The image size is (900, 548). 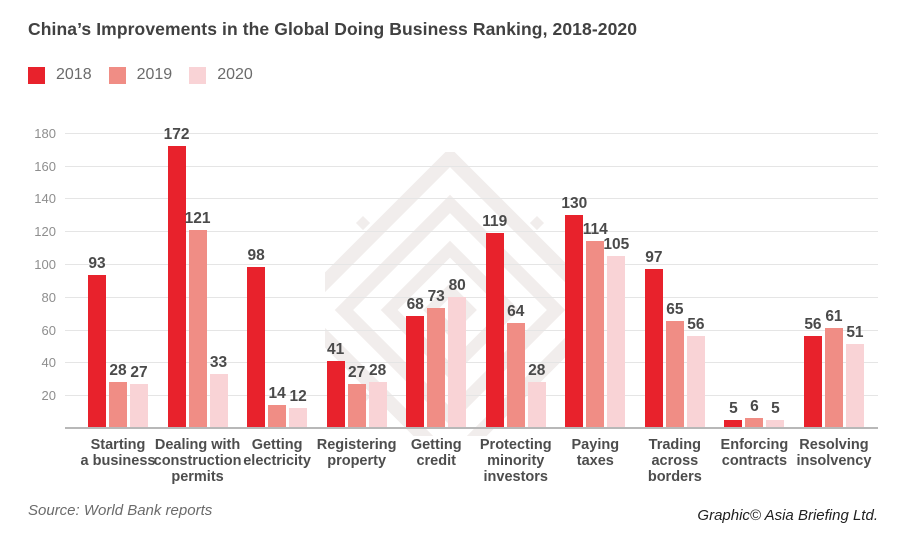 What do you see at coordinates (48, 297) in the screenshot?
I see `y-tick-label: 80` at bounding box center [48, 297].